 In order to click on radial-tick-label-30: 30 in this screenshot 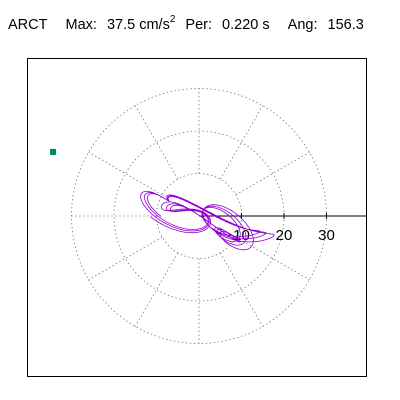, I will do `click(326, 235)`.